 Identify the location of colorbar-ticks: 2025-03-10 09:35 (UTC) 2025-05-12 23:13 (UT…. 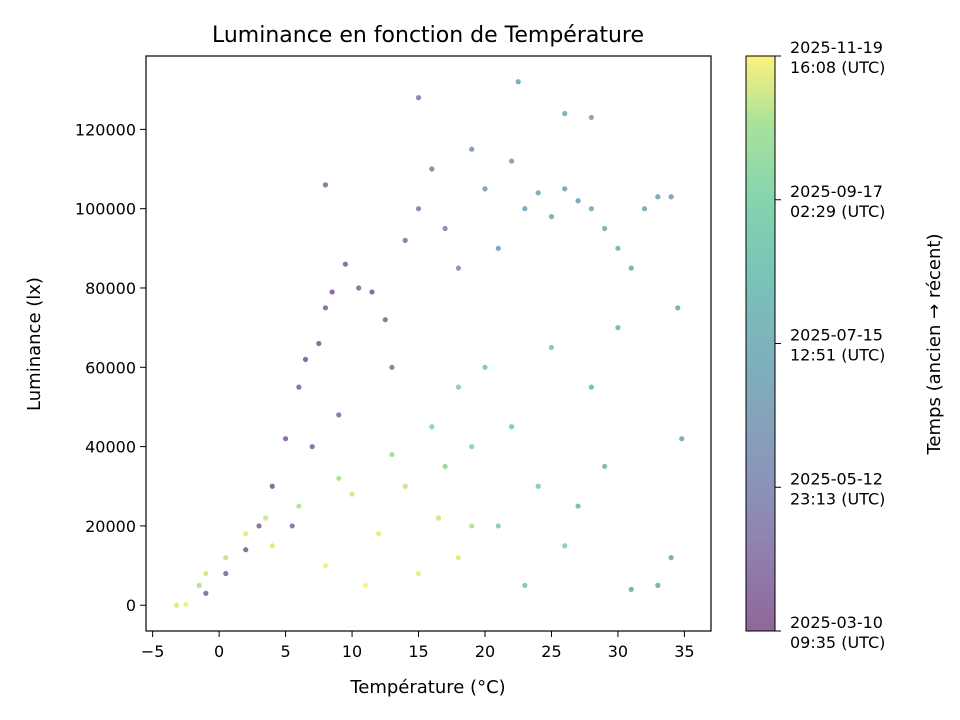
(830, 345).